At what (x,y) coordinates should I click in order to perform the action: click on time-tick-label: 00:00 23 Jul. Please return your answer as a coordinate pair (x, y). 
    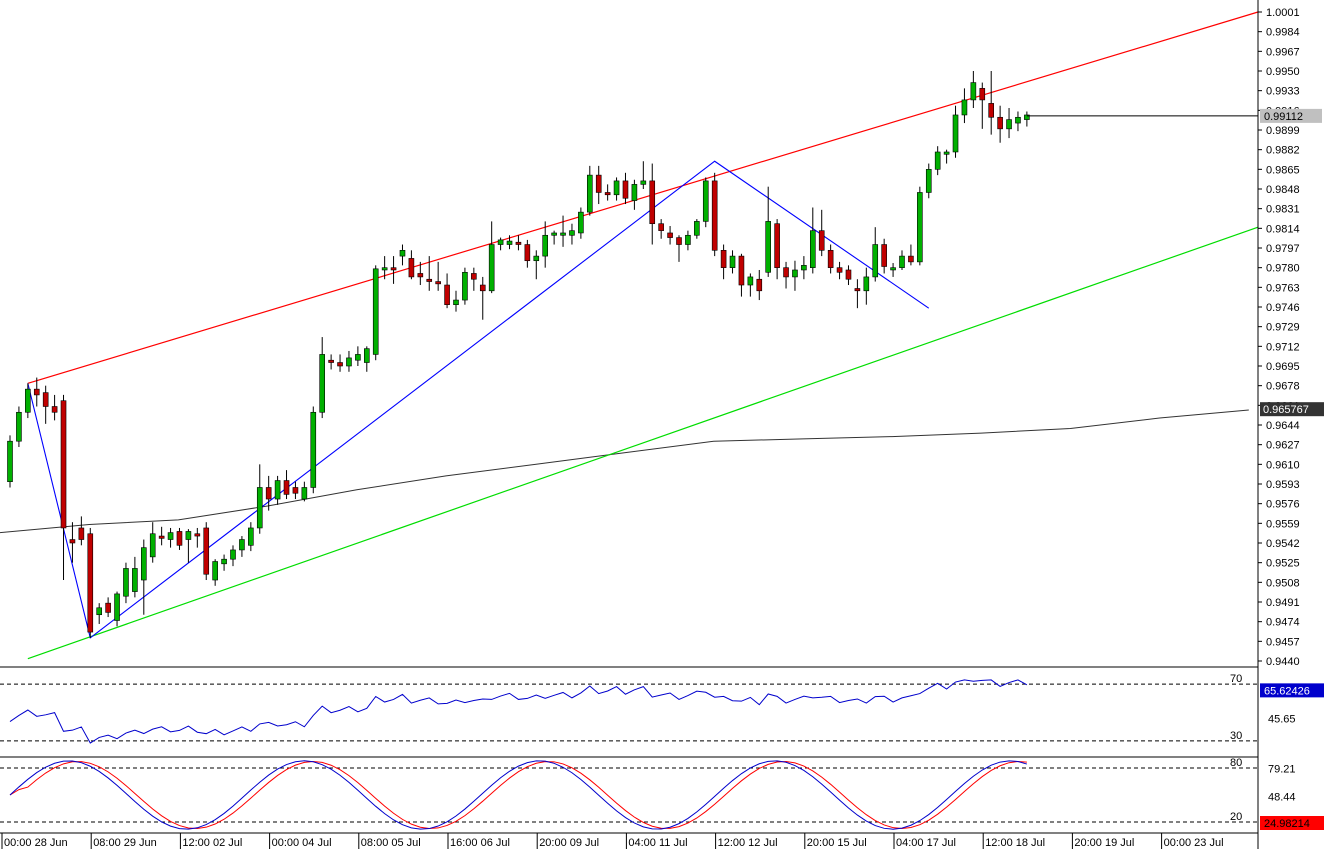
    Looking at the image, I should click on (1194, 843).